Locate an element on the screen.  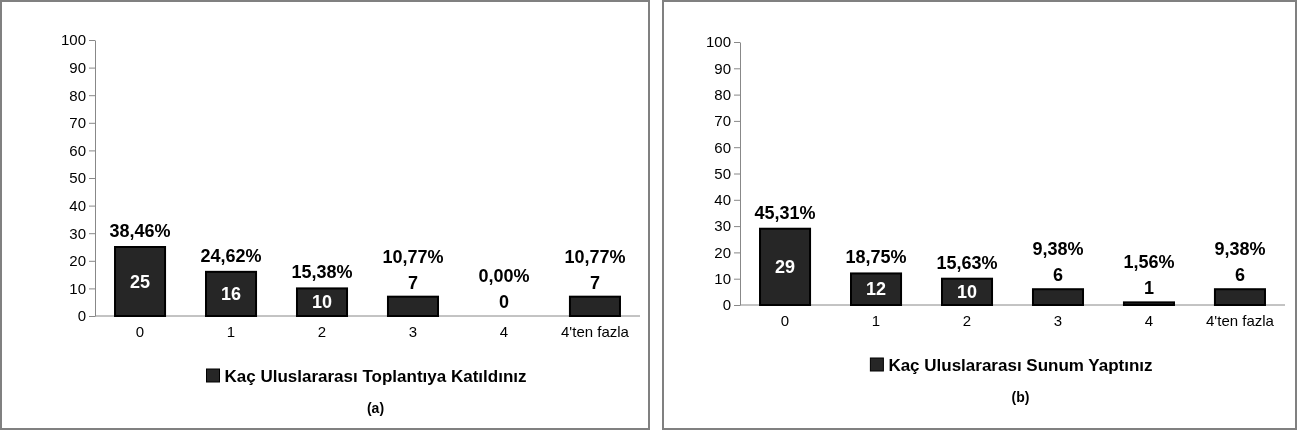
annotation: 1,56% is located at coordinates (1149, 262).